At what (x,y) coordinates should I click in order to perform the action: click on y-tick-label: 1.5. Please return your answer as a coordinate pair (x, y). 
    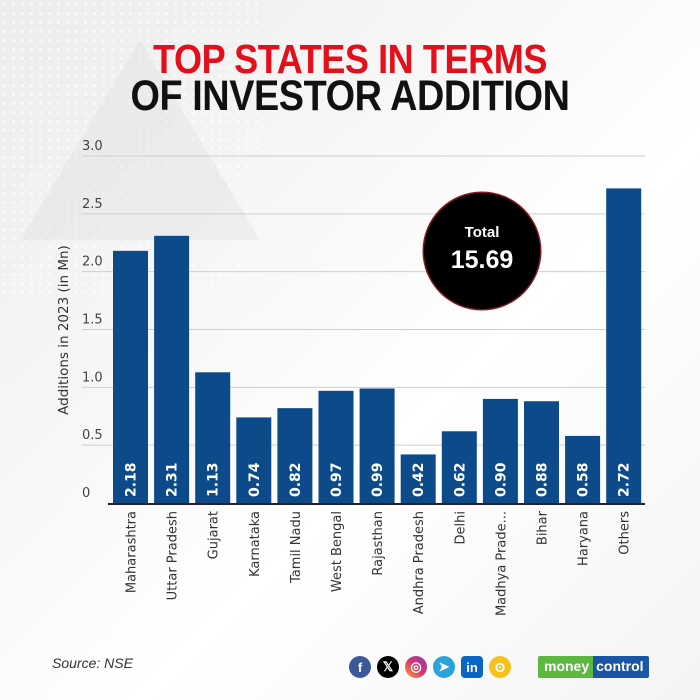
    Looking at the image, I should click on (92, 320).